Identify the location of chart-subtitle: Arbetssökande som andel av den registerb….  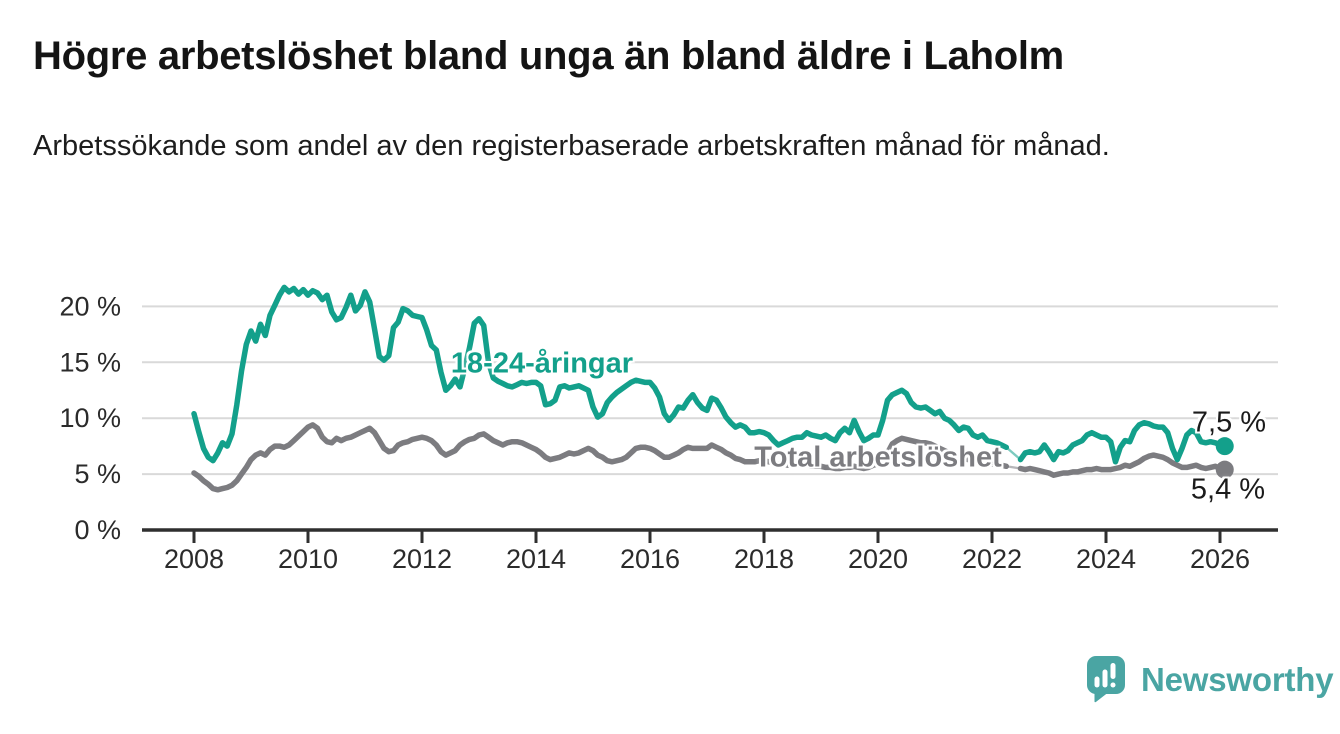
(571, 146).